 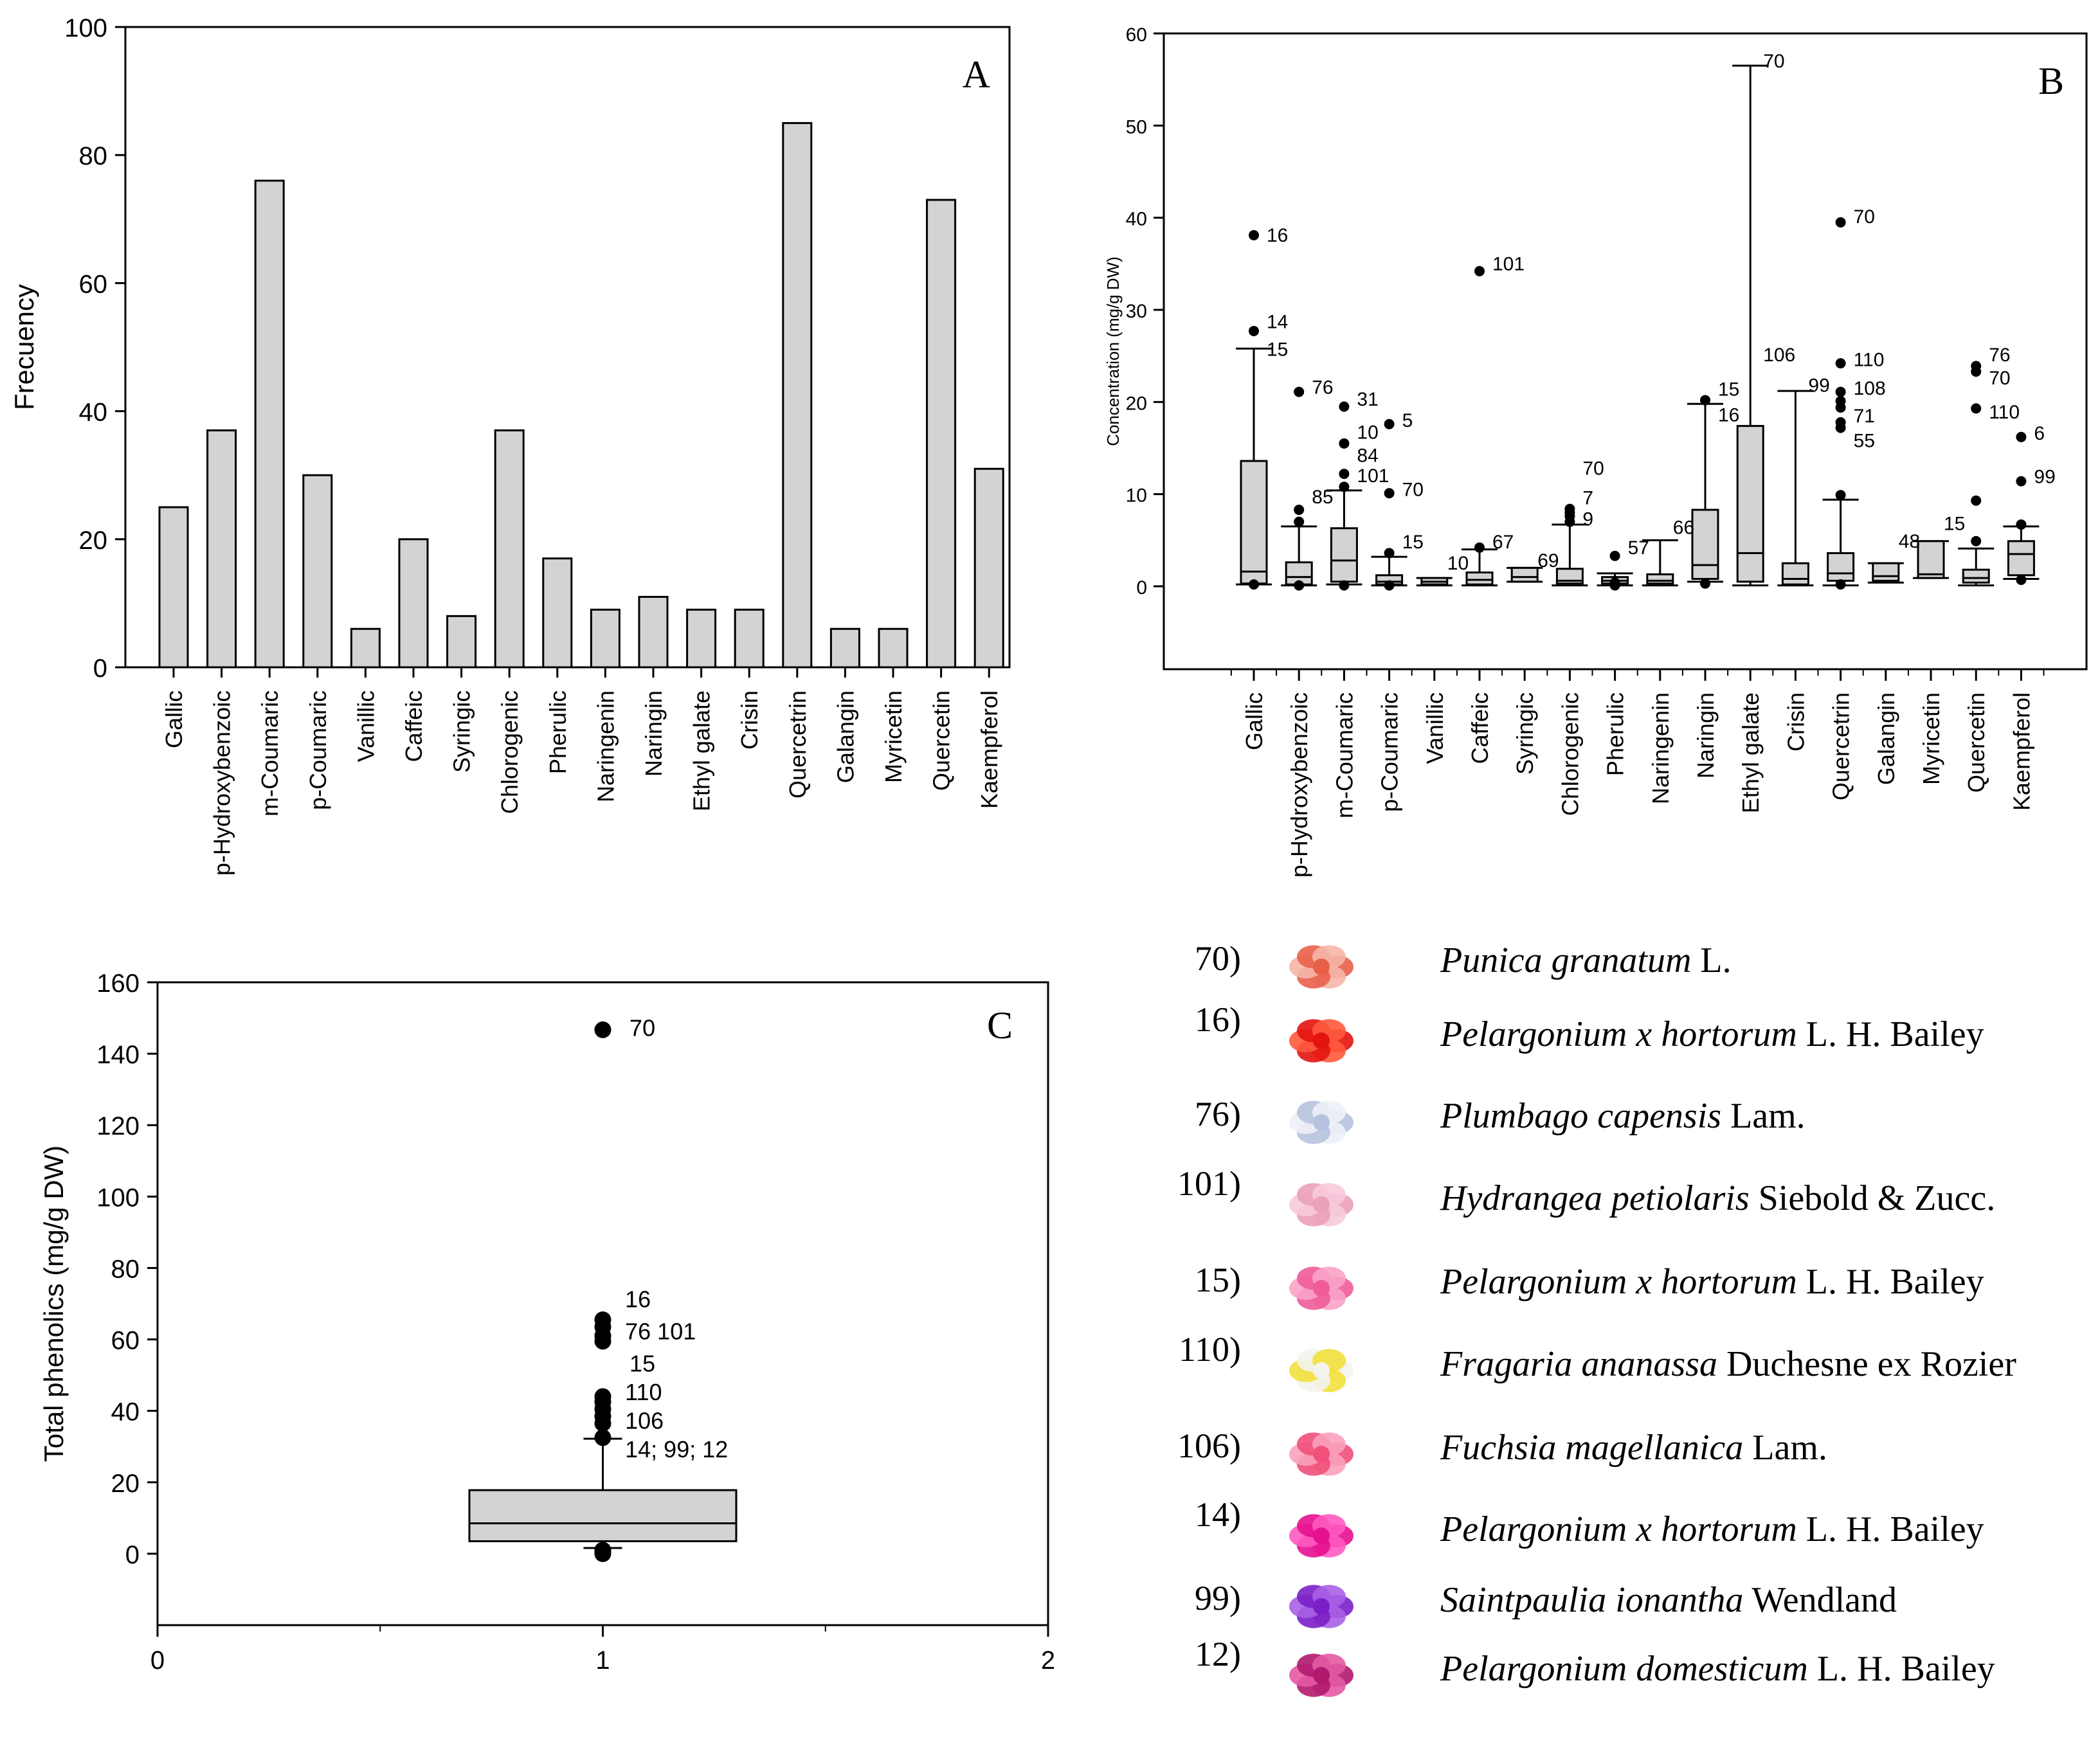 I want to click on legend-number: 70), so click(x=1218, y=959).